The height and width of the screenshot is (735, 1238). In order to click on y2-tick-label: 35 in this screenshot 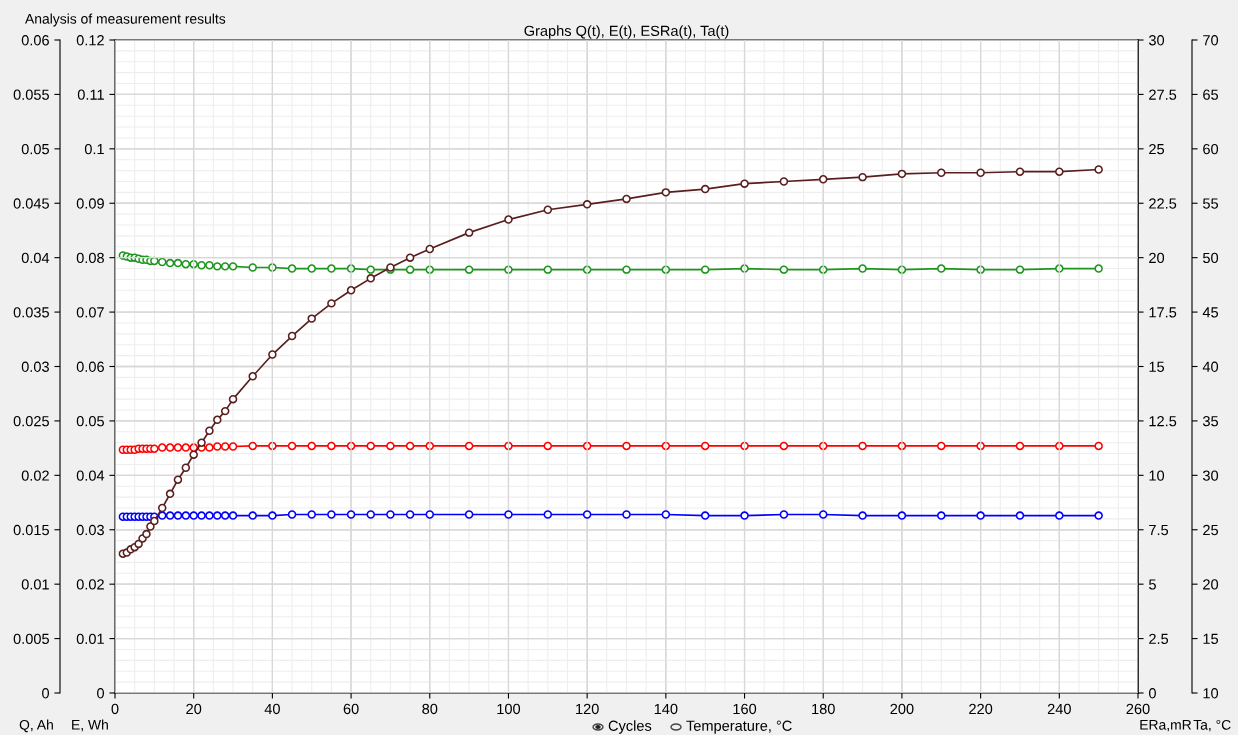, I will do `click(1210, 421)`.